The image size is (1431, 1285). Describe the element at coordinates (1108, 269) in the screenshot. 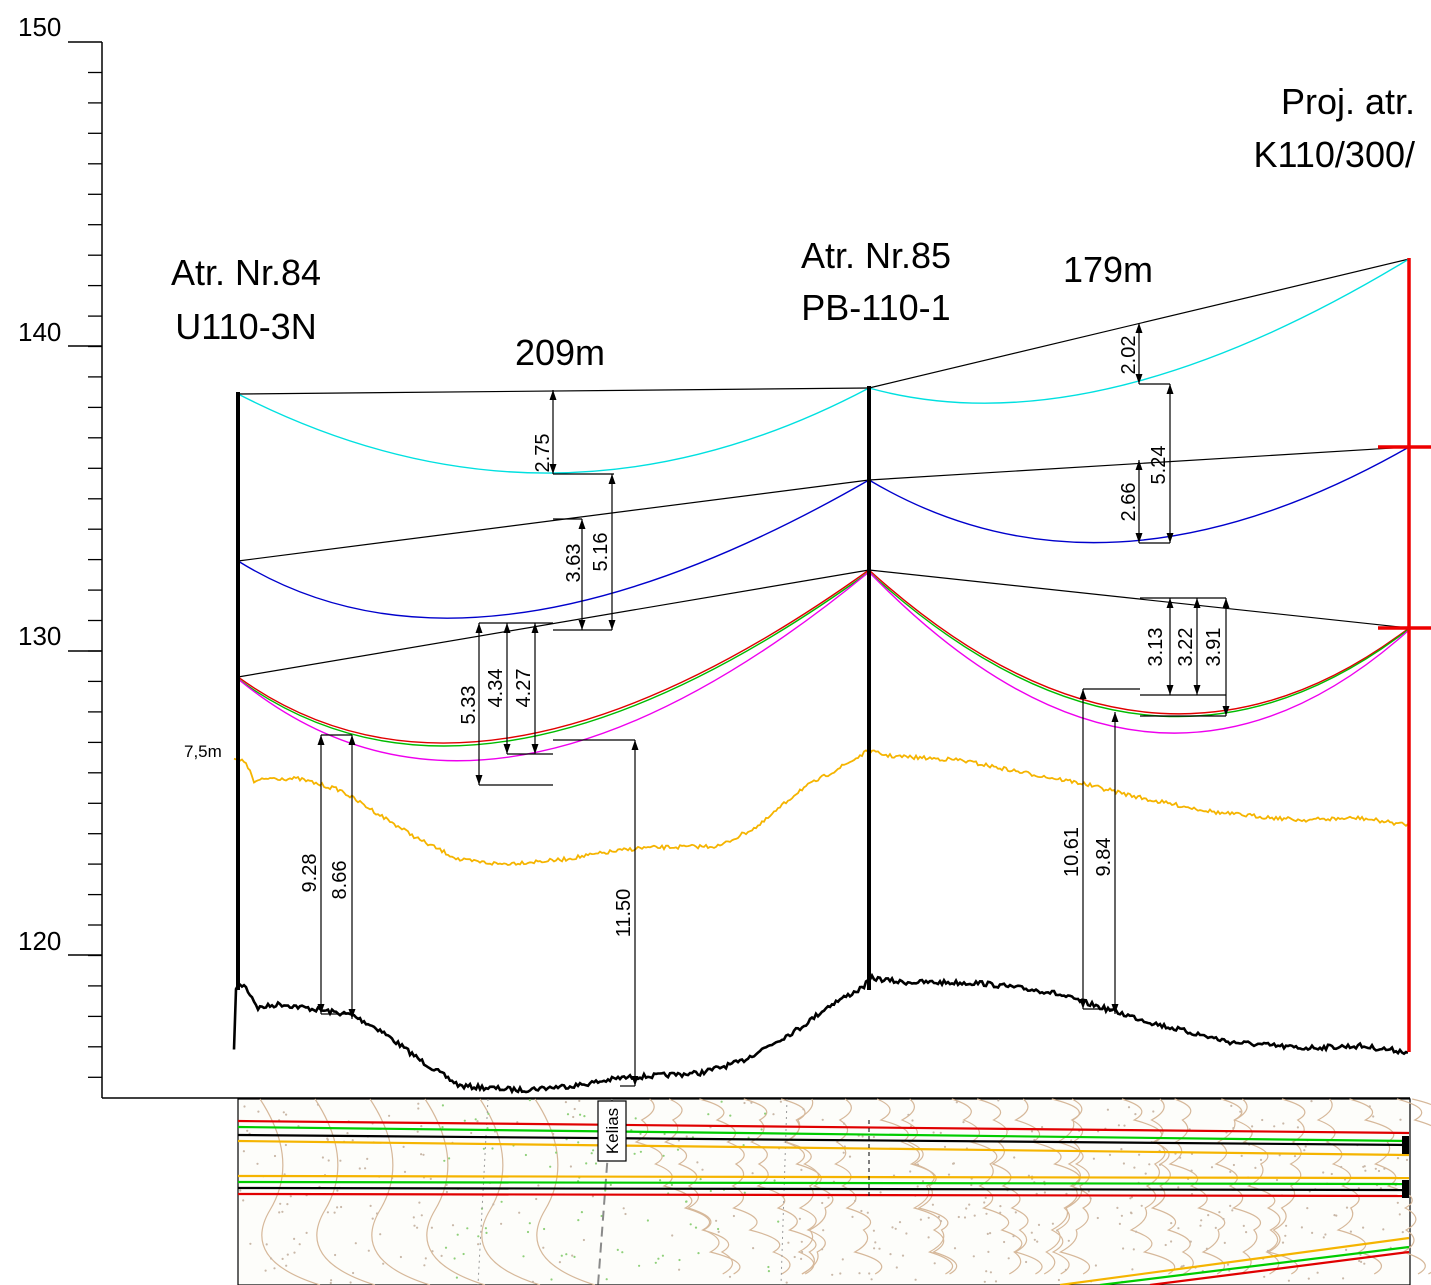

I see `span-2-length: 179m` at that location.